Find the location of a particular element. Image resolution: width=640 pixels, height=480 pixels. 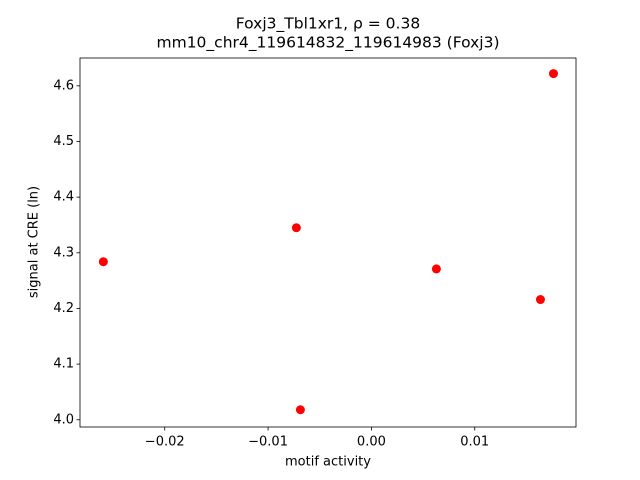

x-tick-label: −0.01 is located at coordinates (268, 442).